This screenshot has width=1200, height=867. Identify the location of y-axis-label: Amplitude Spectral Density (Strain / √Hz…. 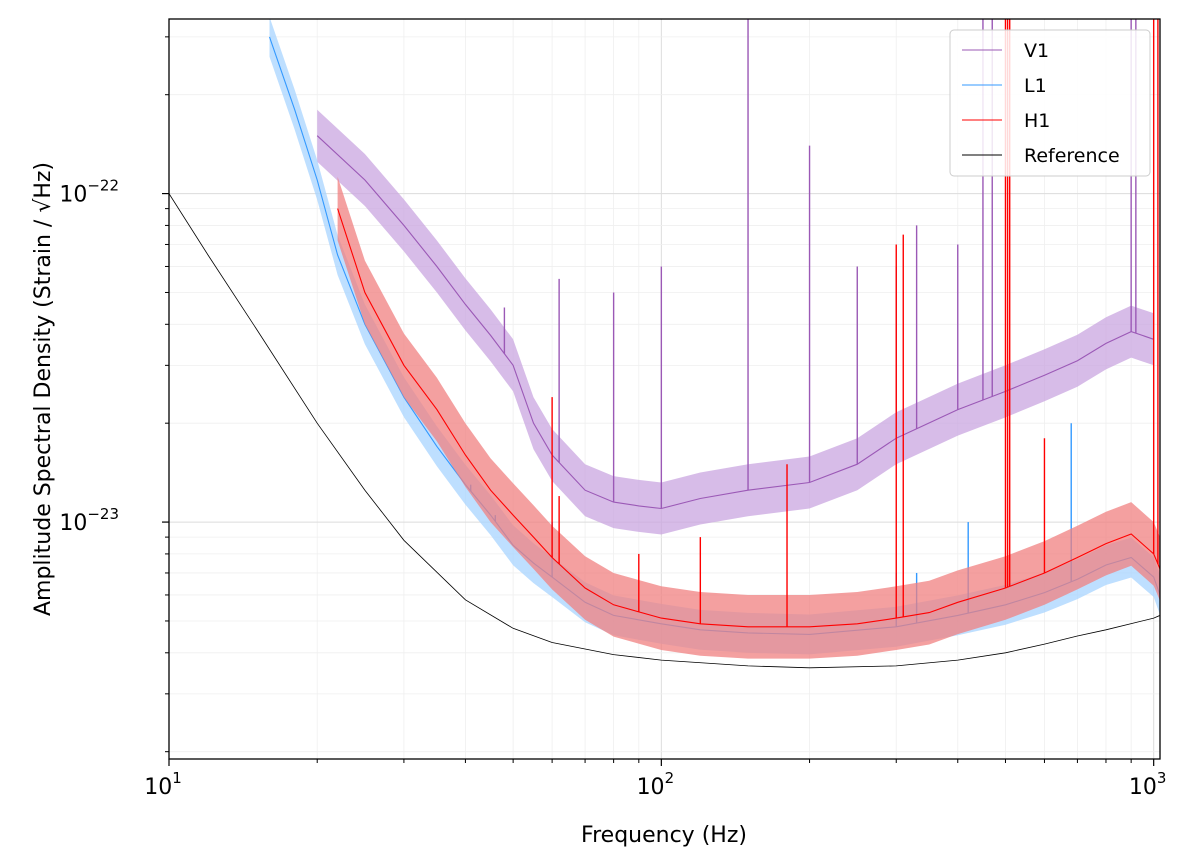
(43, 389).